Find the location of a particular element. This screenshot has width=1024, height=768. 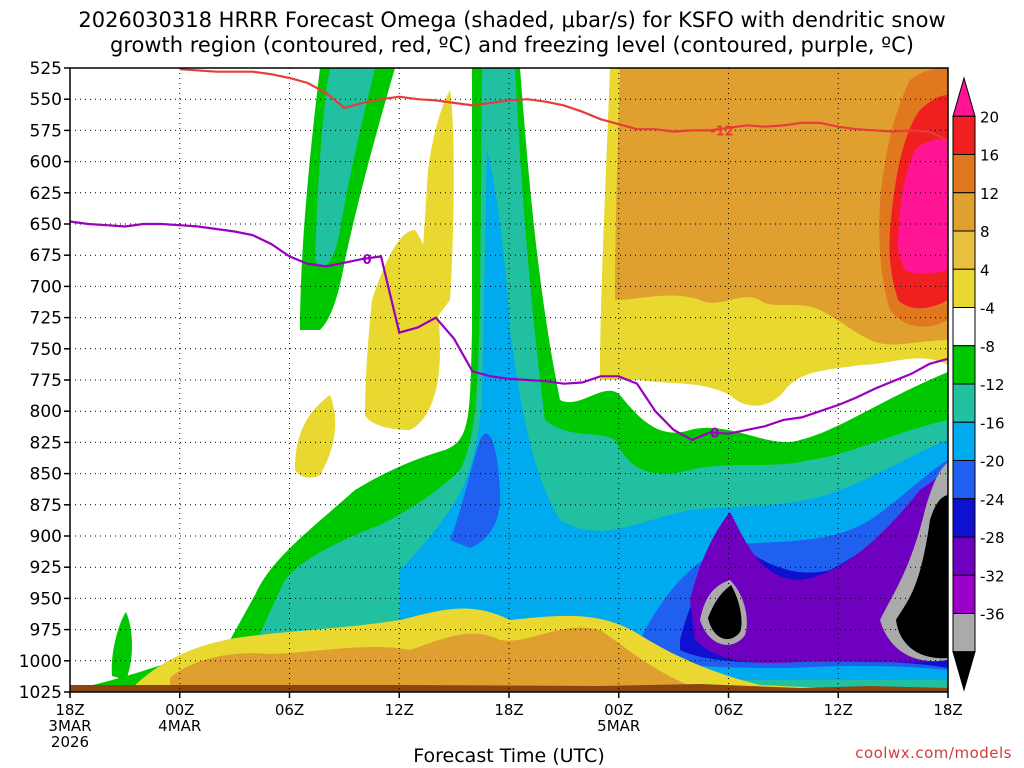

x-tick-label-1-0: 00Z is located at coordinates (179, 710).